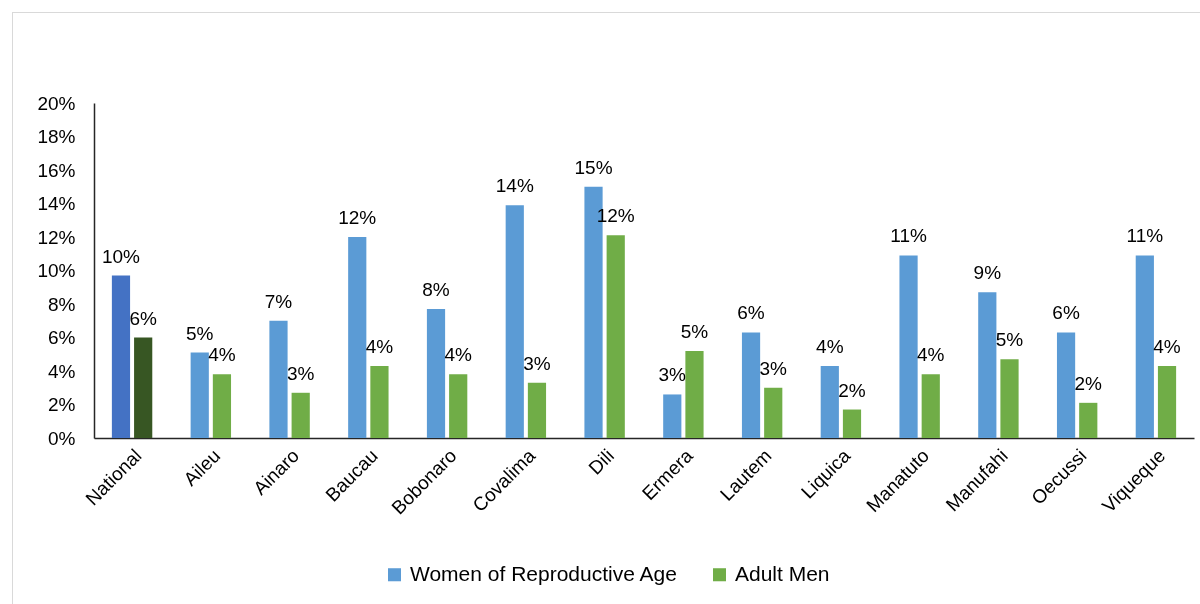  Describe the element at coordinates (436, 290) in the screenshot. I see `data-label: 8%` at that location.